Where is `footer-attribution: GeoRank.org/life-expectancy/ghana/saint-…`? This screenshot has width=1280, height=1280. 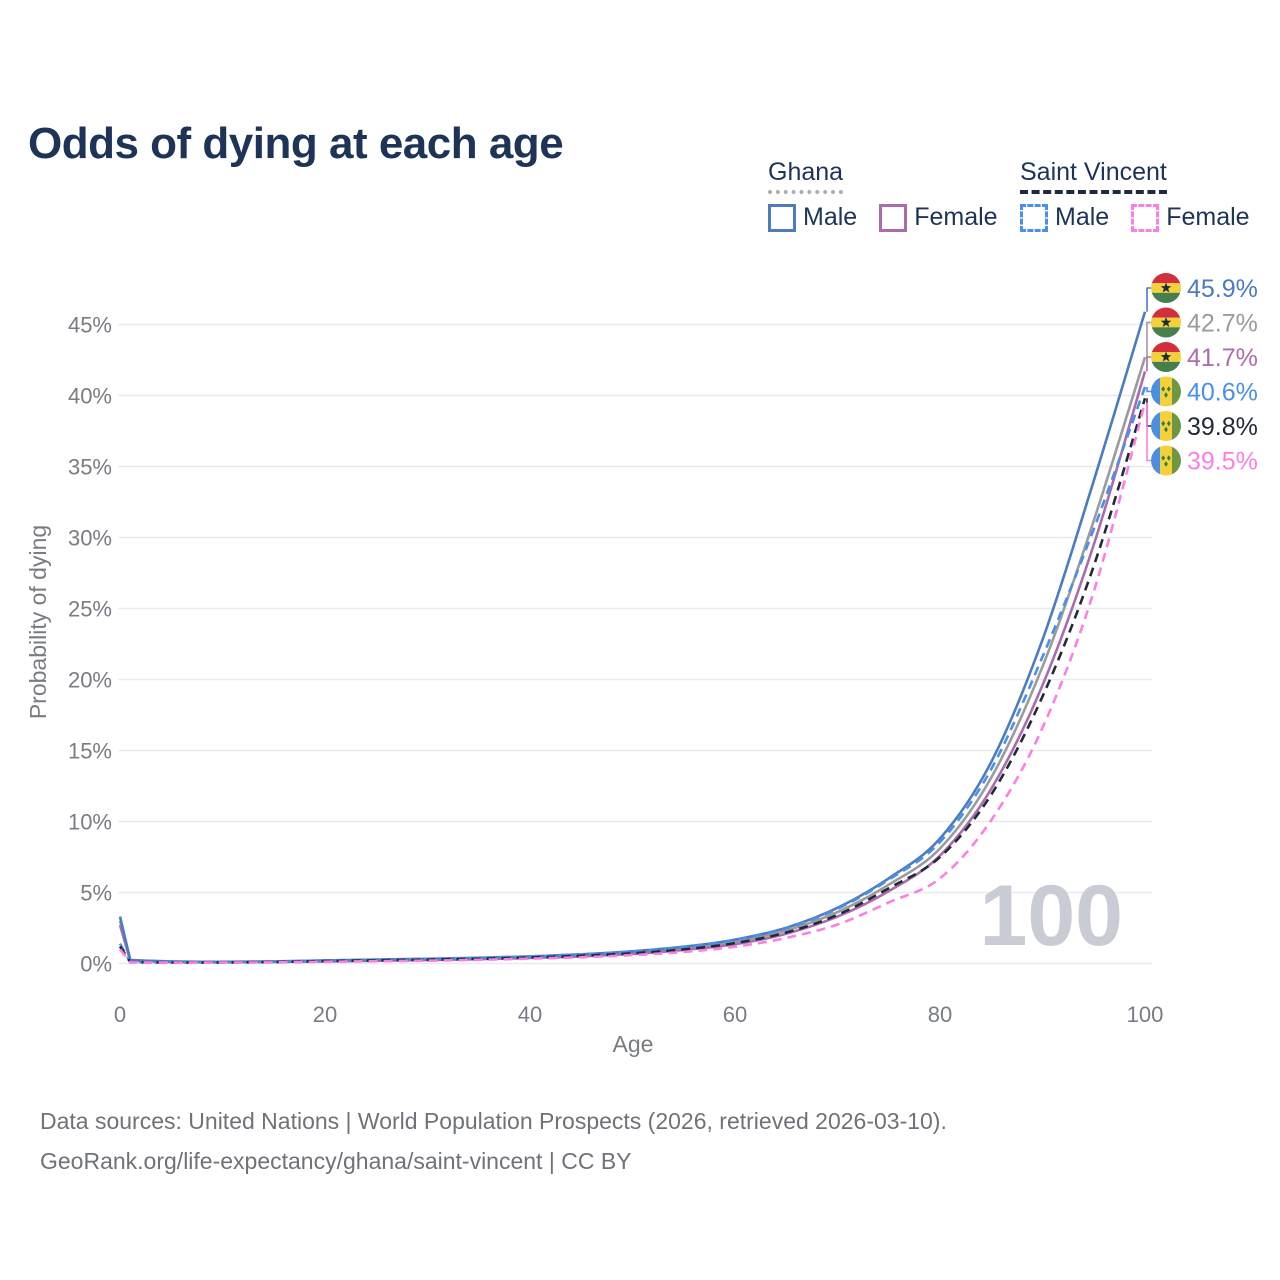
footer-attribution: GeoRank.org/life-expectancy/ghana/saint-… is located at coordinates (336, 1161).